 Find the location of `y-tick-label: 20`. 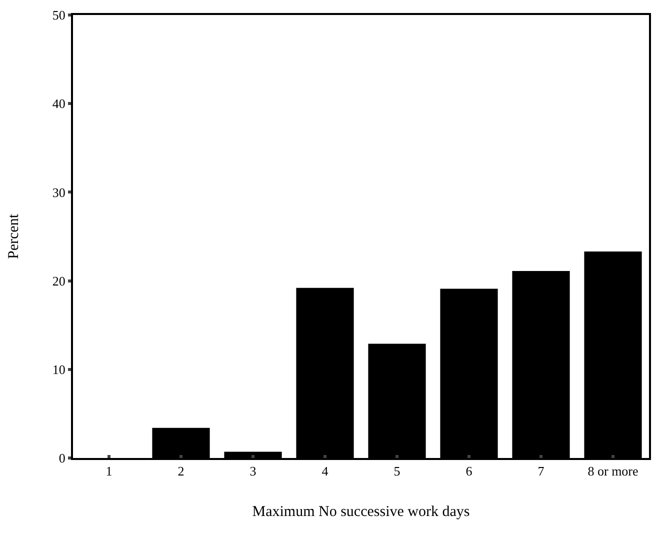

y-tick-label: 20 is located at coordinates (59, 280).